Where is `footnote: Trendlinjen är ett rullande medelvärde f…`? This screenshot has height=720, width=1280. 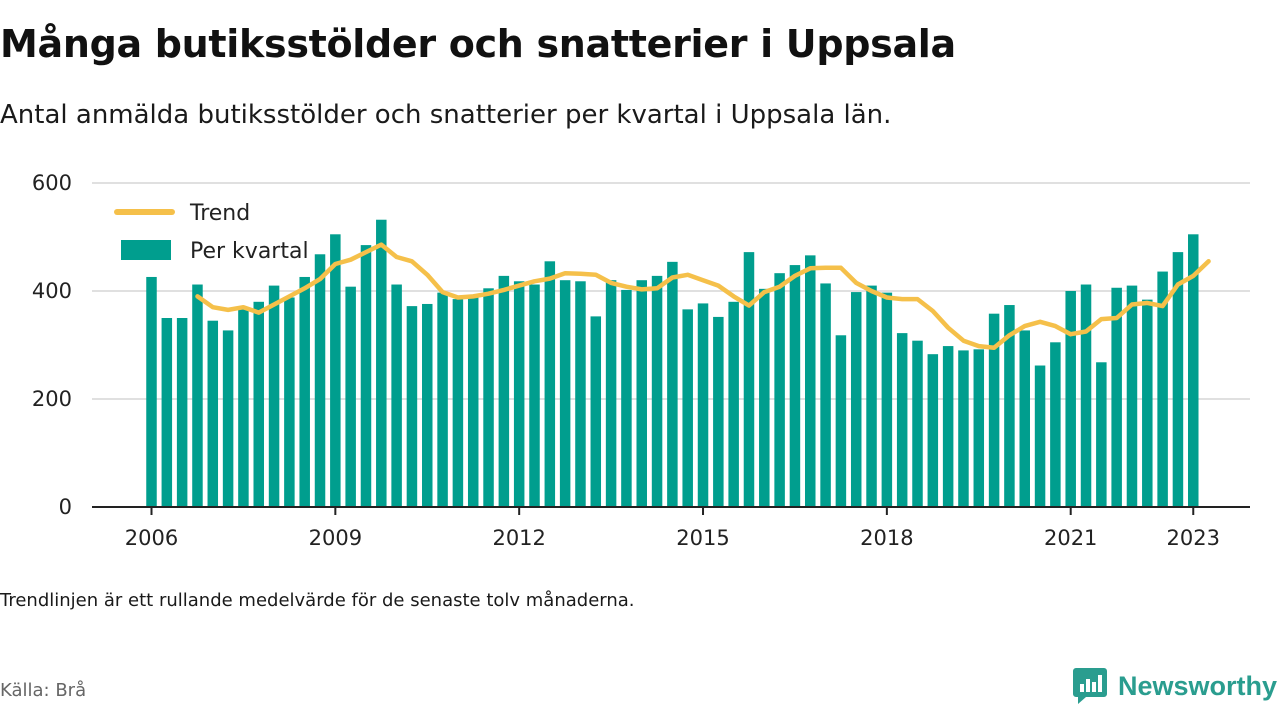
footnote: Trendlinjen är ett rullande medelvärde f… is located at coordinates (317, 600).